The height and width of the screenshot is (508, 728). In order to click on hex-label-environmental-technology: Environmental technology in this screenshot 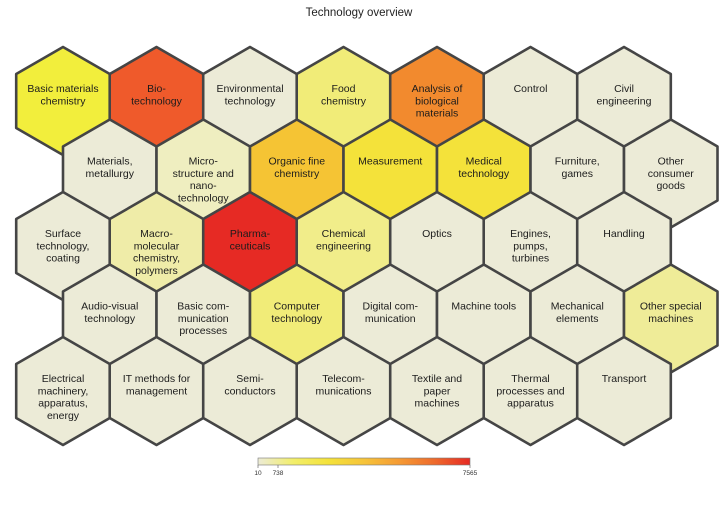, I will do `click(249, 95)`.